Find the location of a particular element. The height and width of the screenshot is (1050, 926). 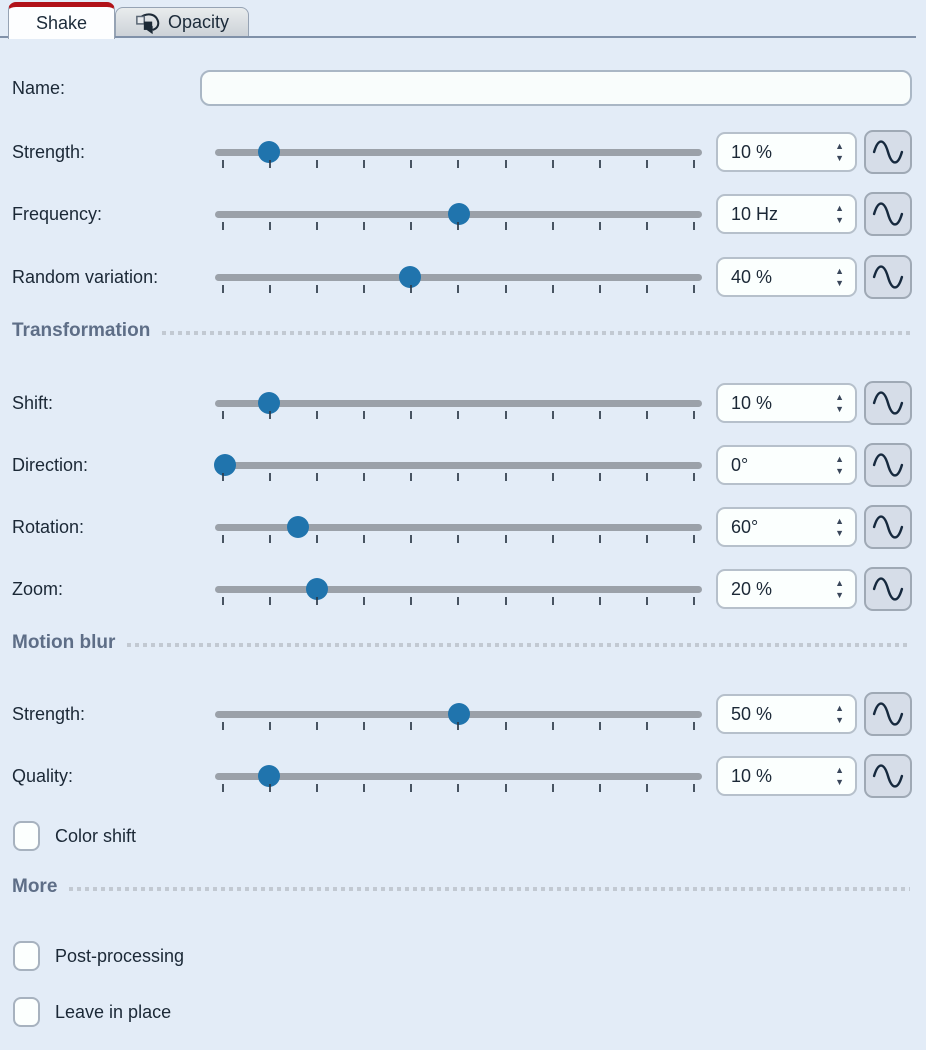

tab-shake-label: Shake is located at coordinates (61, 22).